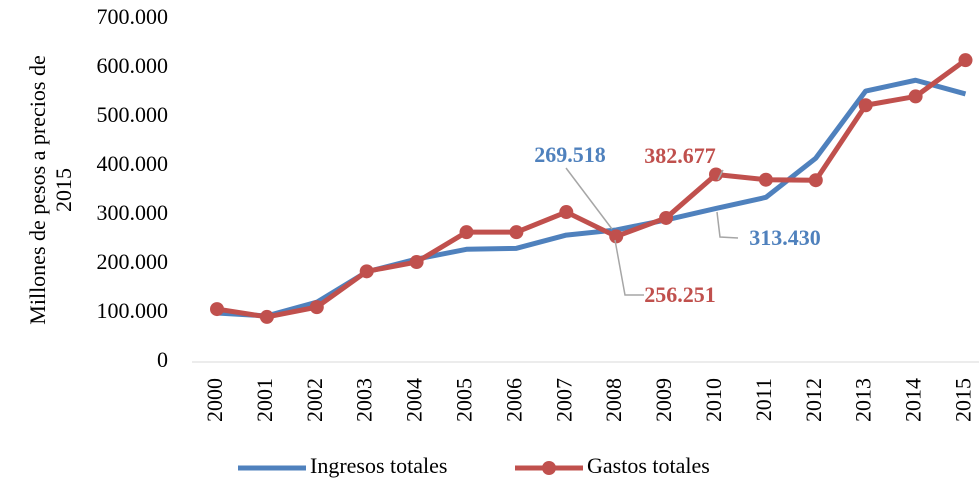 Image resolution: width=979 pixels, height=491 pixels. I want to click on x-tick-label: 2009, so click(663, 400).